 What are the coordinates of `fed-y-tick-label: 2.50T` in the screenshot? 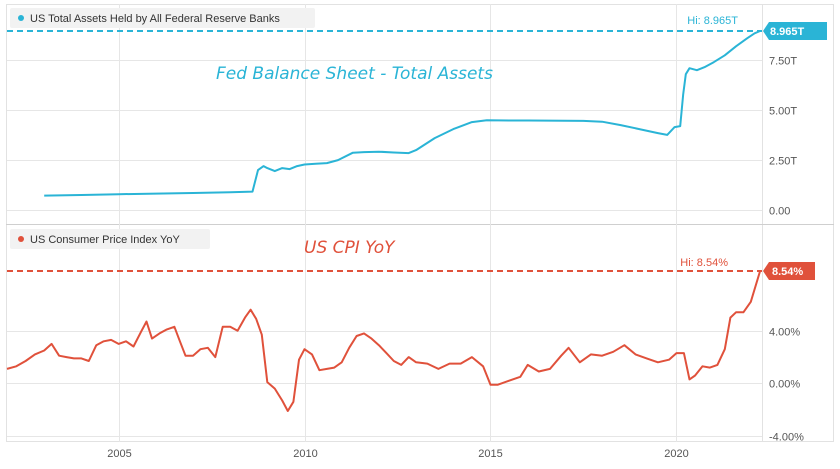 It's located at (783, 162).